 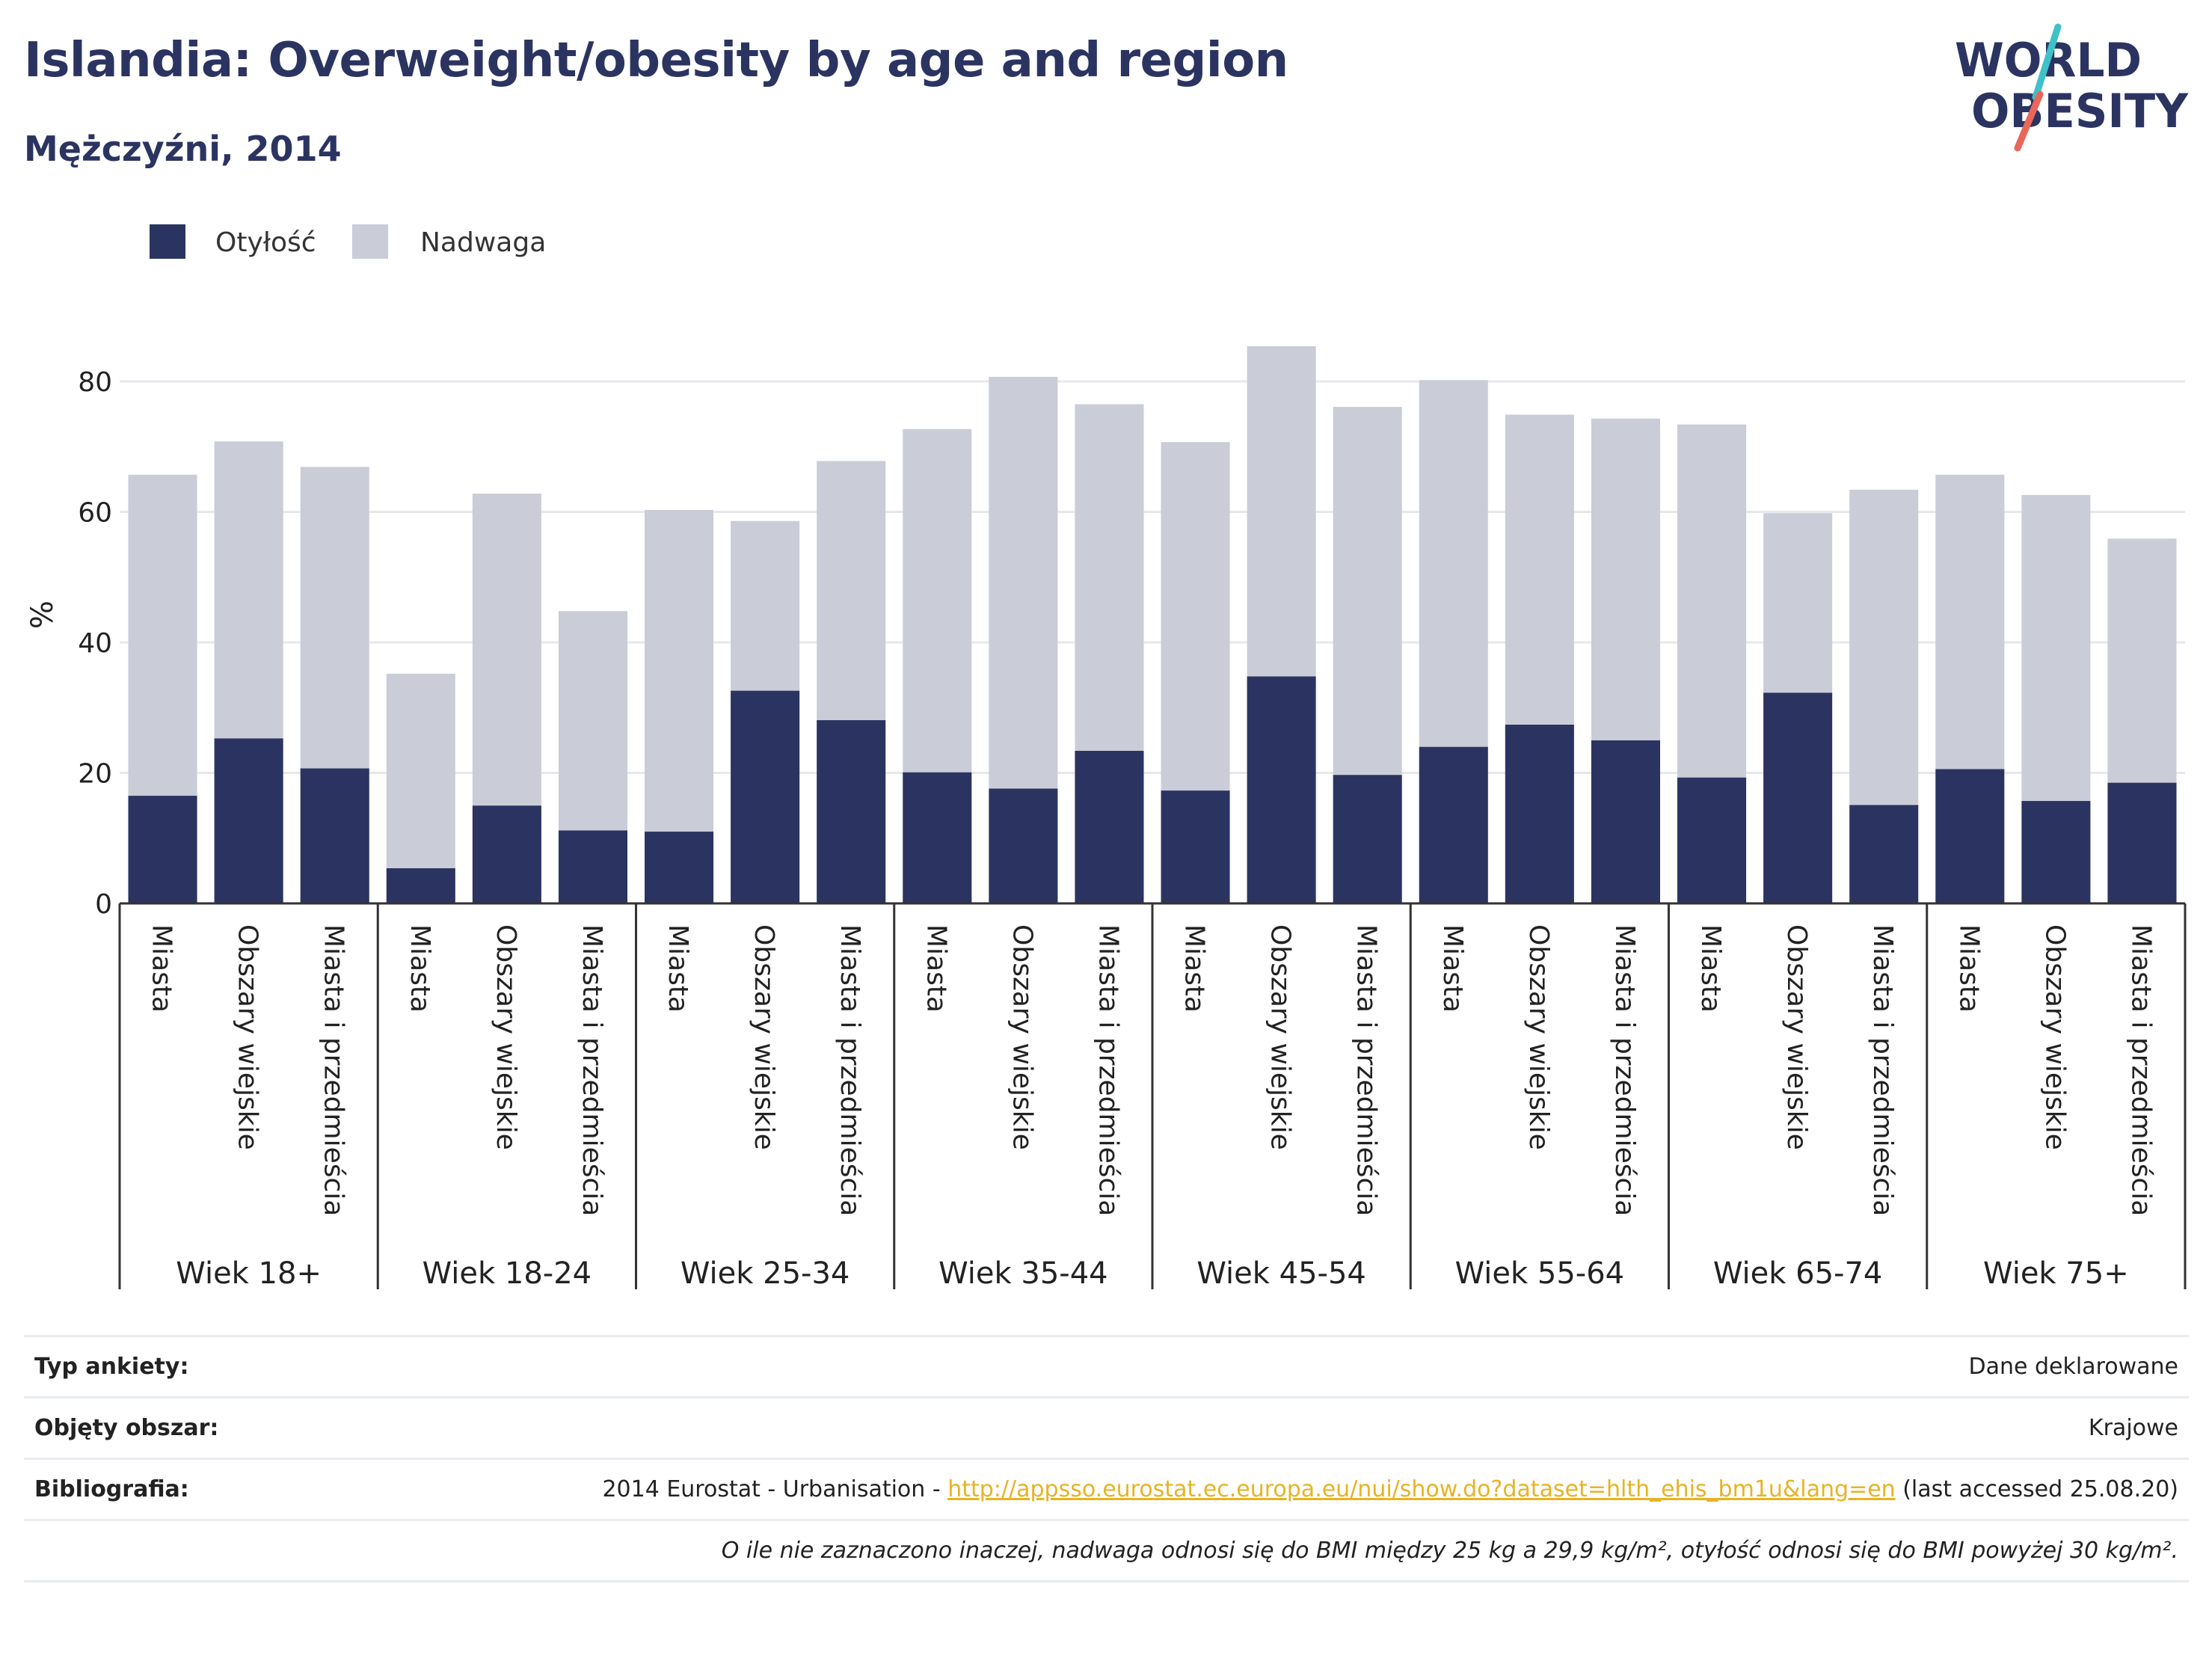 What do you see at coordinates (265, 242) in the screenshot?
I see `legend-label-obesity: Otyłość` at bounding box center [265, 242].